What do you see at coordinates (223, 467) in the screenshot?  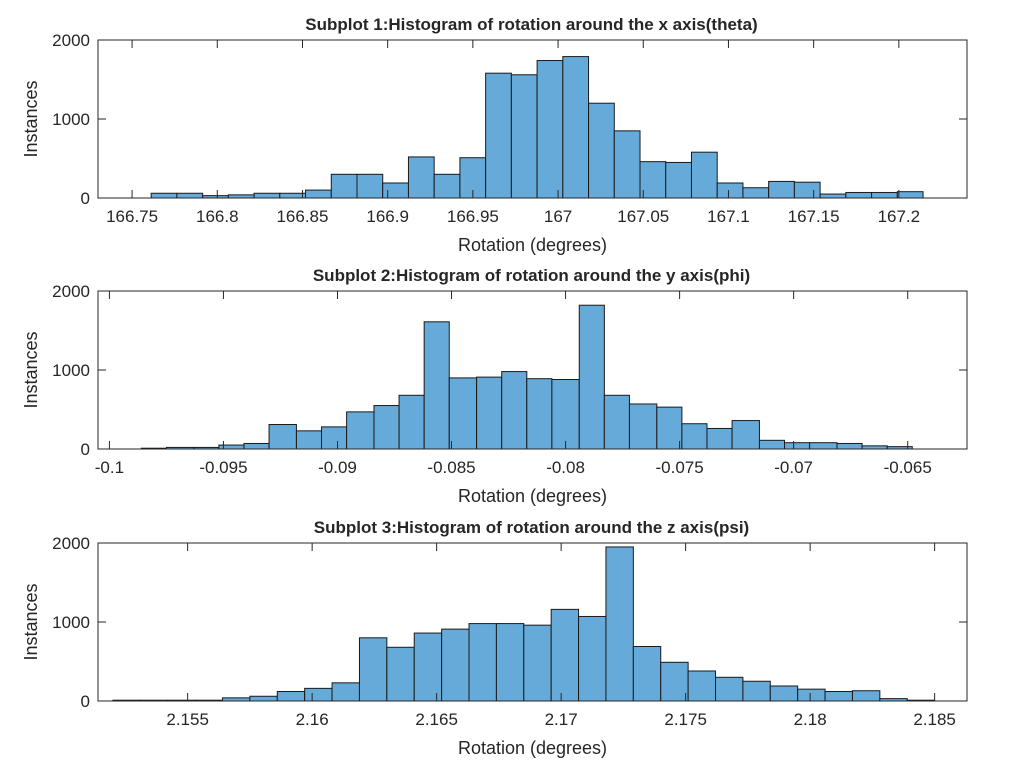 I see `x-tick-label: -0.095` at bounding box center [223, 467].